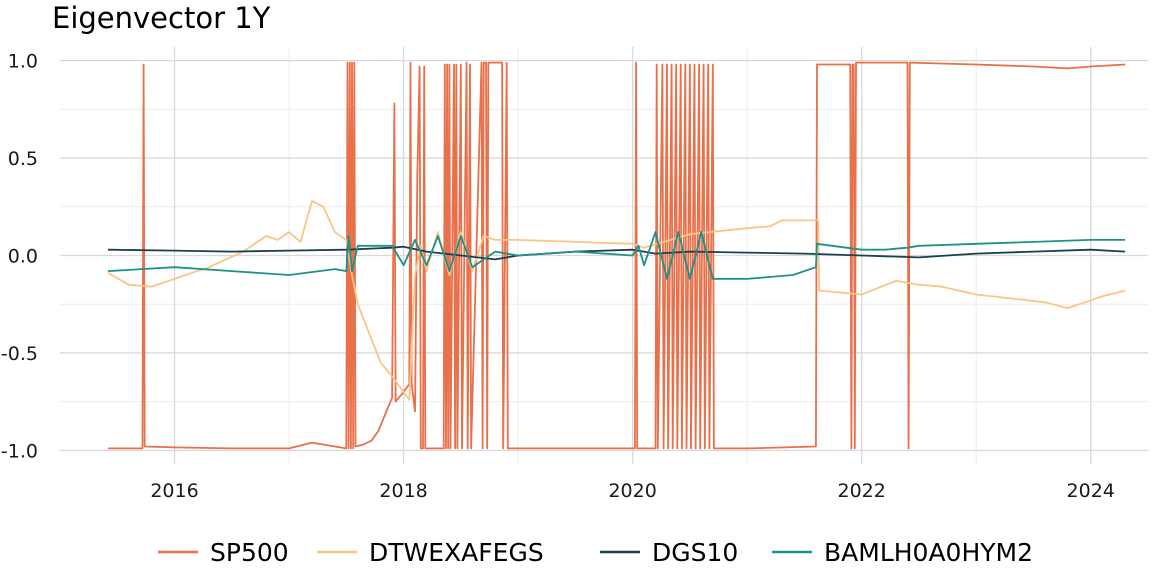  Describe the element at coordinates (174, 491) in the screenshot. I see `x-tick-label: 2016` at that location.